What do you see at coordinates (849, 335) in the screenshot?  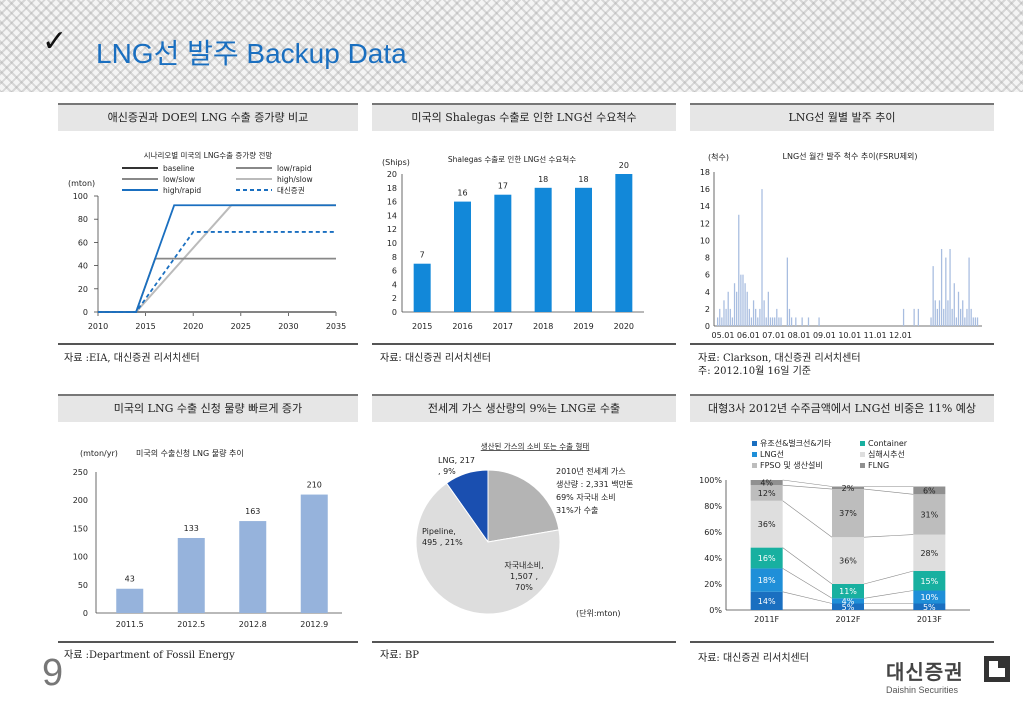 I see `x-tick-label: 10.01` at bounding box center [849, 335].